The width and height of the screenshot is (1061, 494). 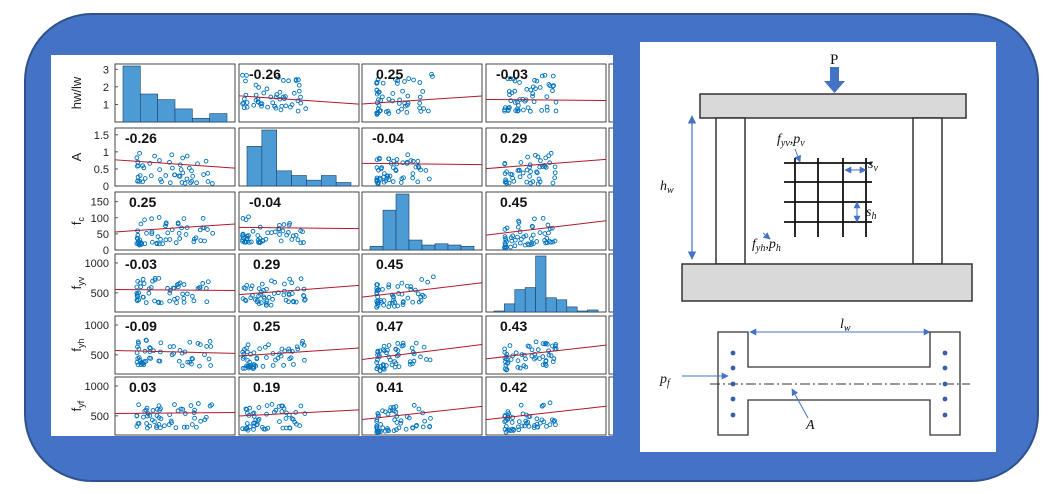 I want to click on load-arrow-head, so click(x=834, y=87).